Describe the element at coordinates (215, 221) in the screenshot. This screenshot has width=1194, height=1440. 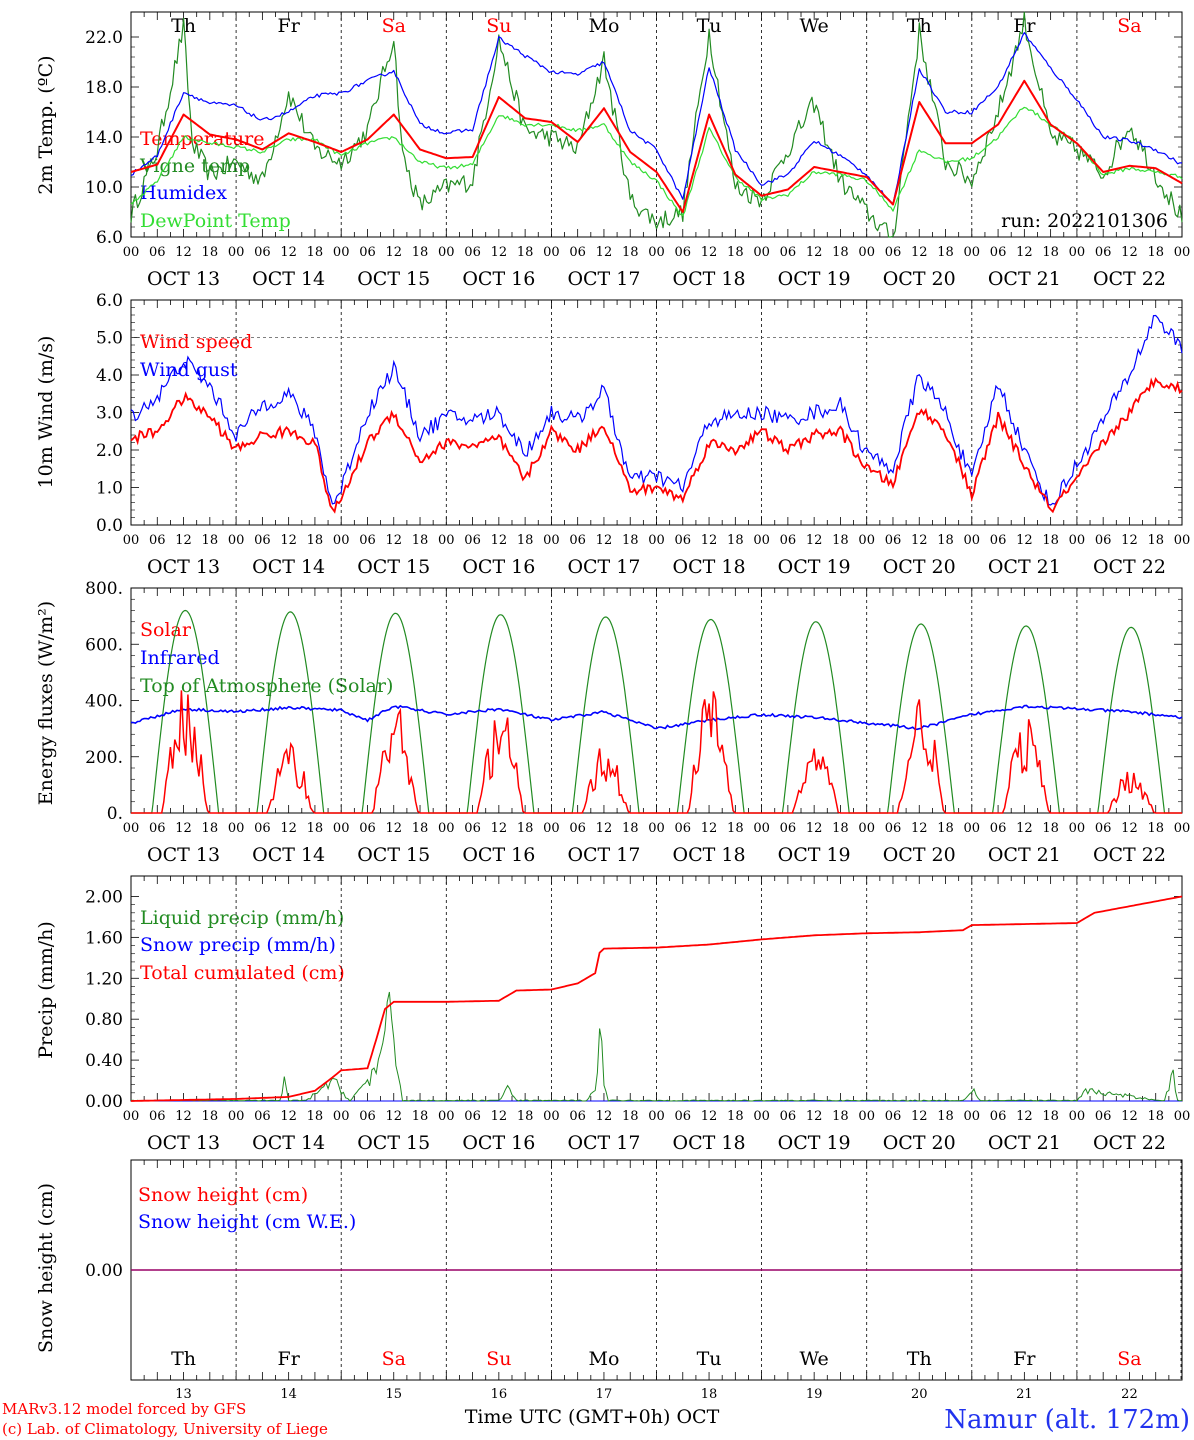
I see `legend-dewpoint-temp: DewPoint Temp` at that location.